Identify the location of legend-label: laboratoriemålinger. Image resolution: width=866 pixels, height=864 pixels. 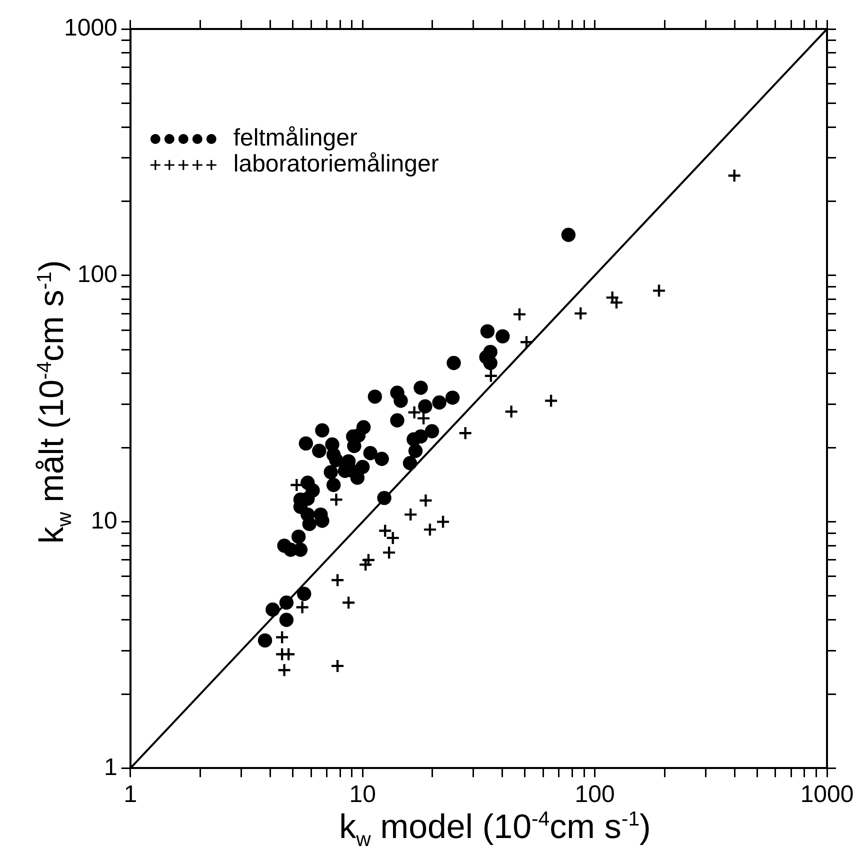
(336, 164).